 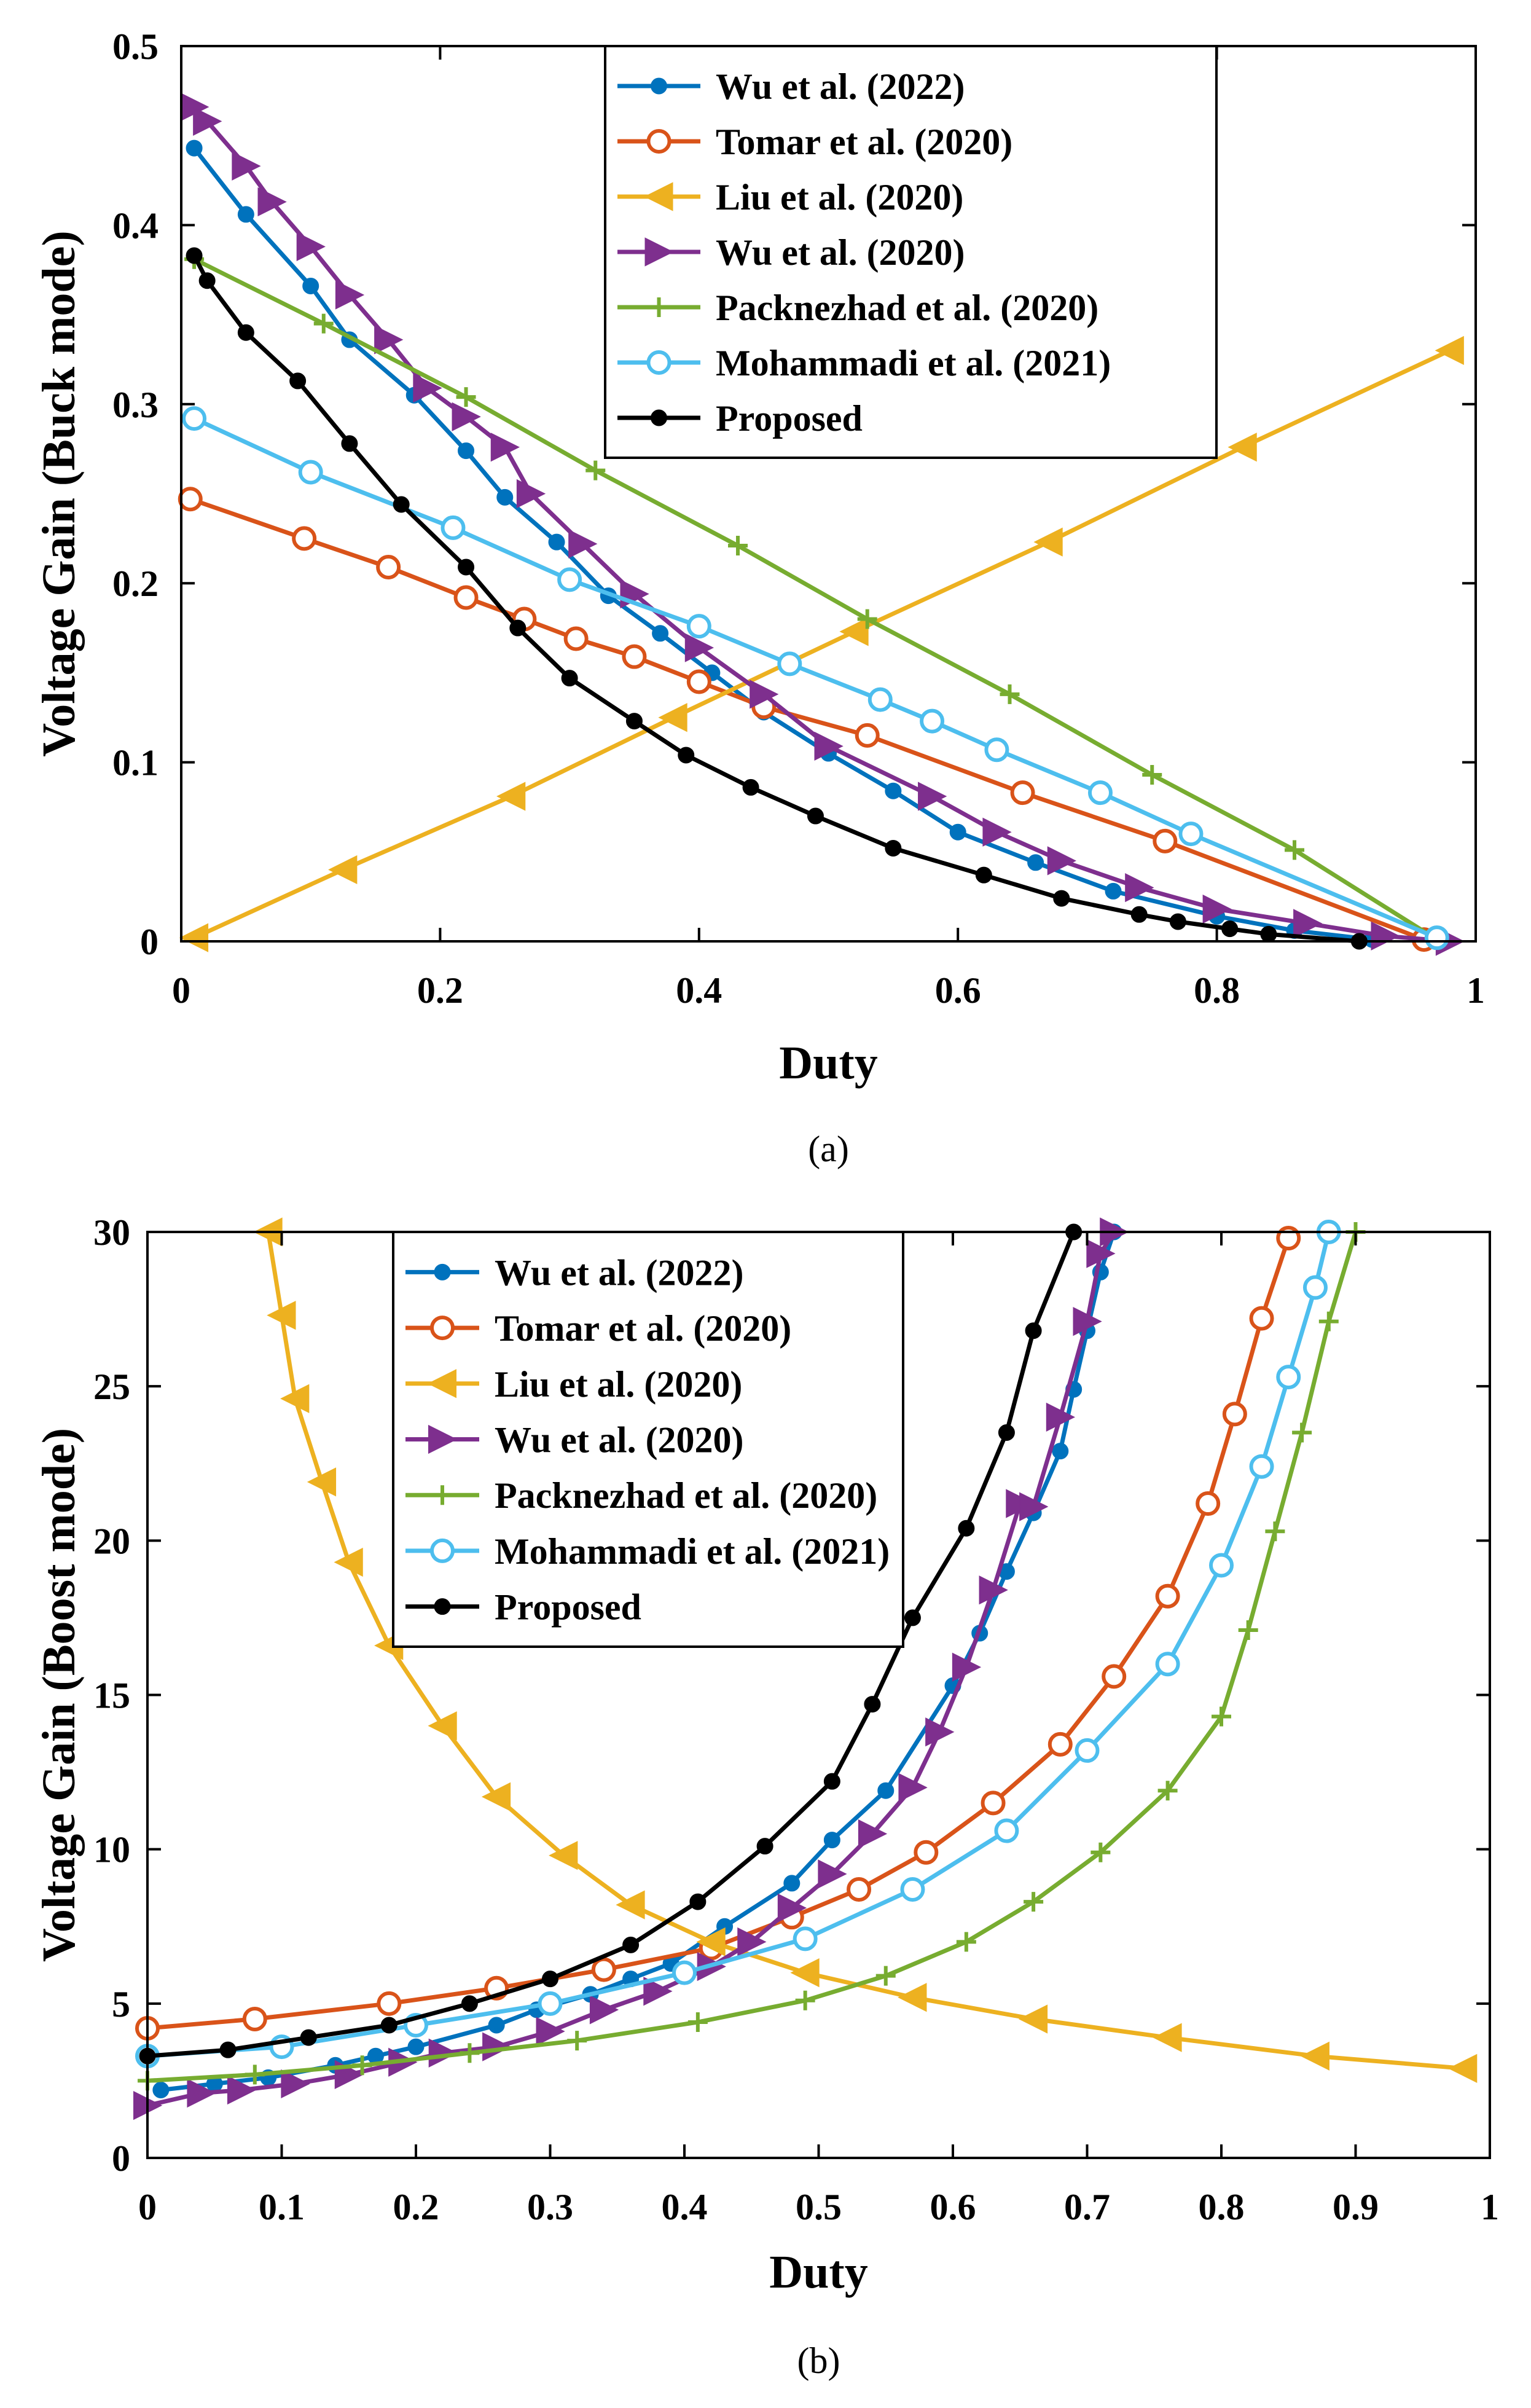 What do you see at coordinates (913, 363) in the screenshot?
I see `legend-label: Mohammadi et al. (2021)` at bounding box center [913, 363].